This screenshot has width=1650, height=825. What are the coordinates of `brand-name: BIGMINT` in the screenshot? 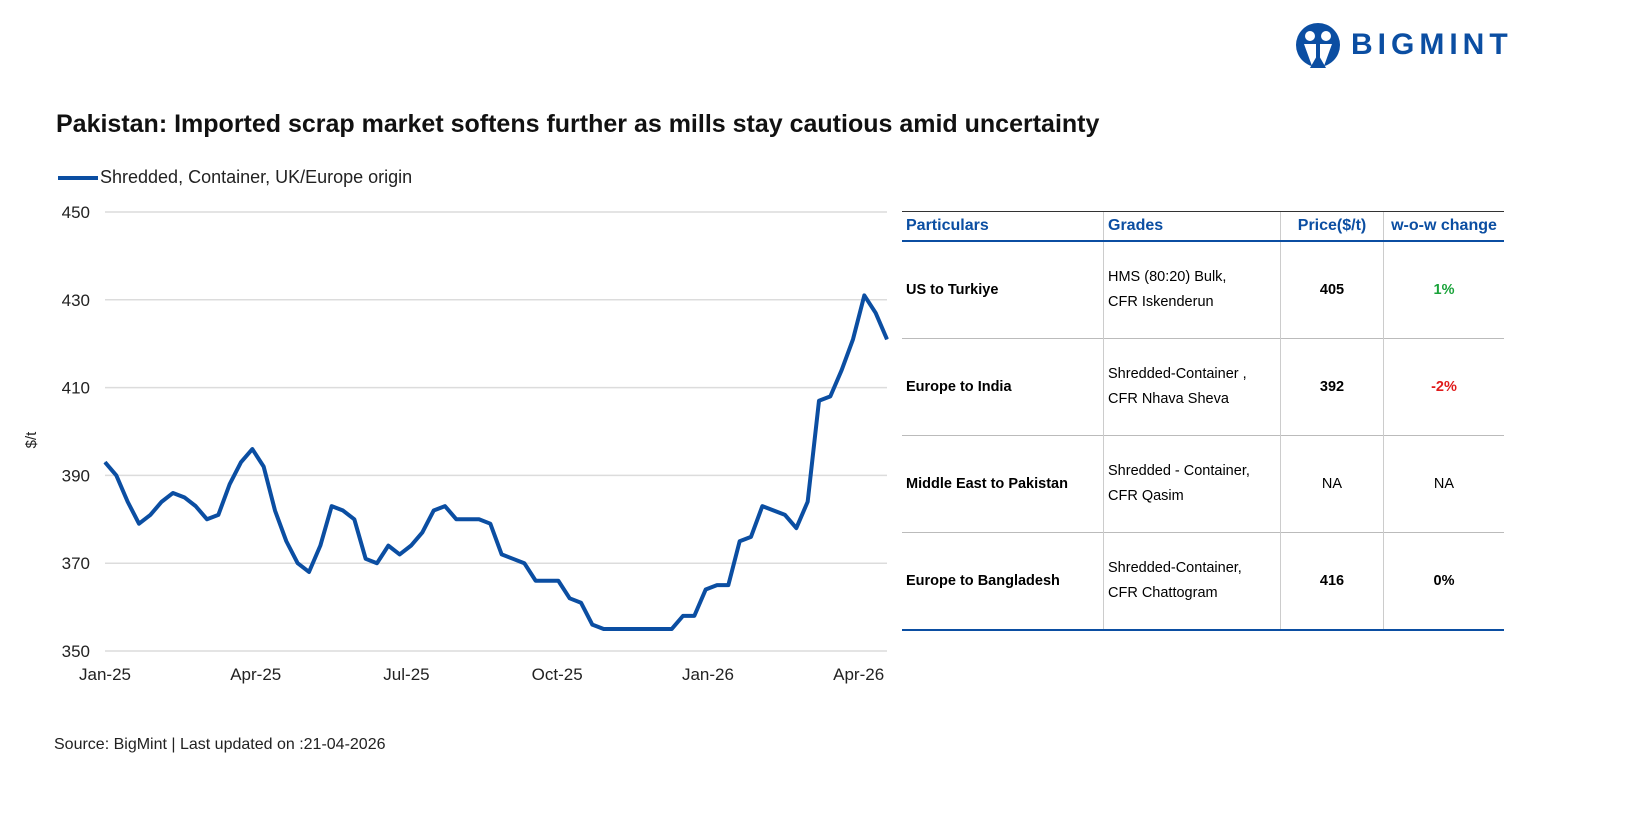 It's located at (1432, 44).